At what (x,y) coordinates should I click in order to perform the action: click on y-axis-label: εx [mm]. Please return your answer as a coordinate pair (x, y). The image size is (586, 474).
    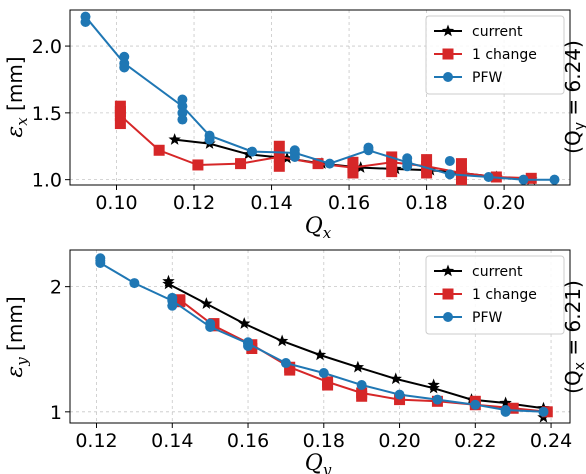
    Looking at the image, I should click on (17, 96).